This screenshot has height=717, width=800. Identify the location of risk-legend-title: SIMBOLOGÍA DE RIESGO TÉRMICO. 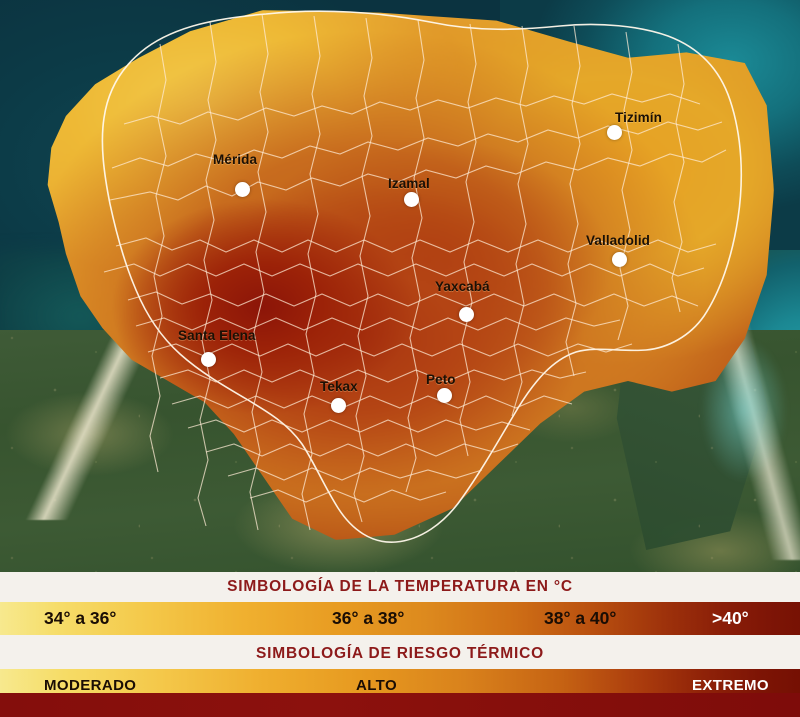
(400, 654).